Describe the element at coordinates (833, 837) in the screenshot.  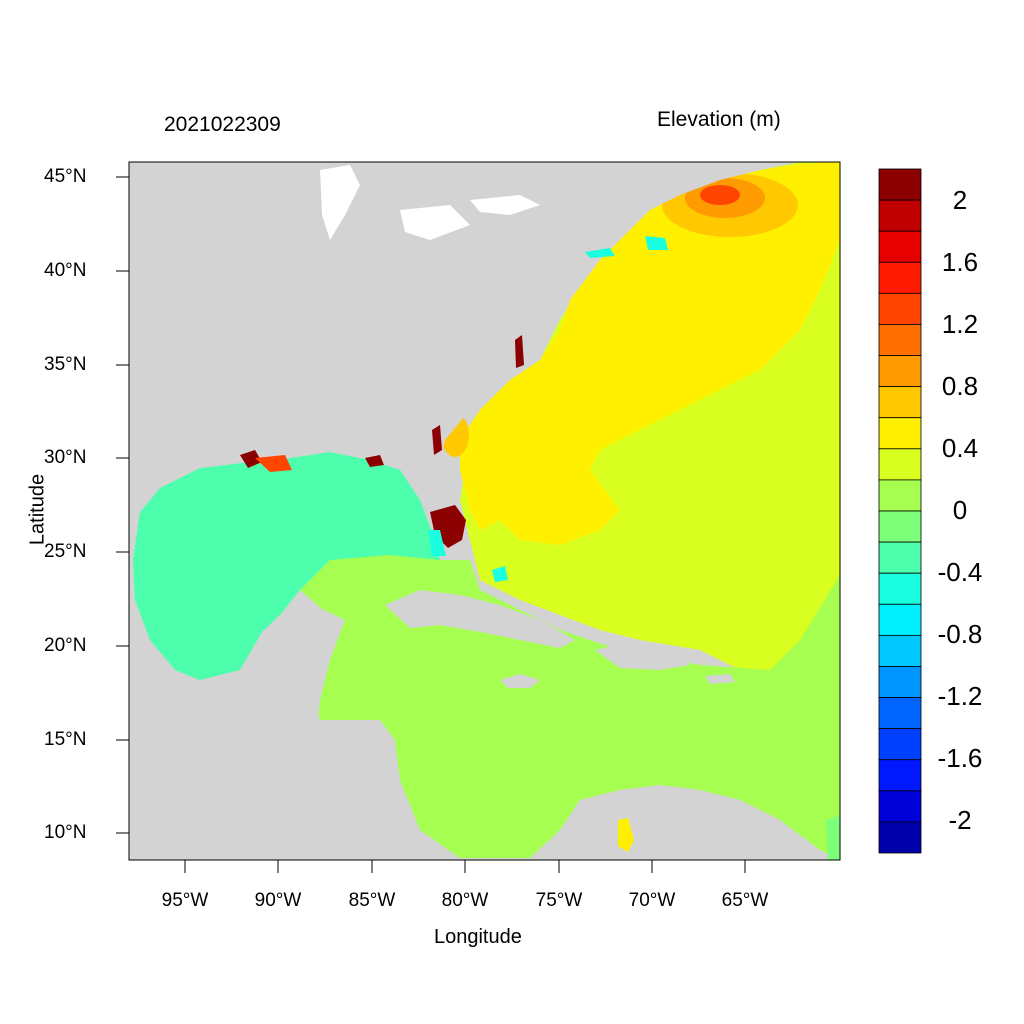
I see `lesser-antilles-edge` at that location.